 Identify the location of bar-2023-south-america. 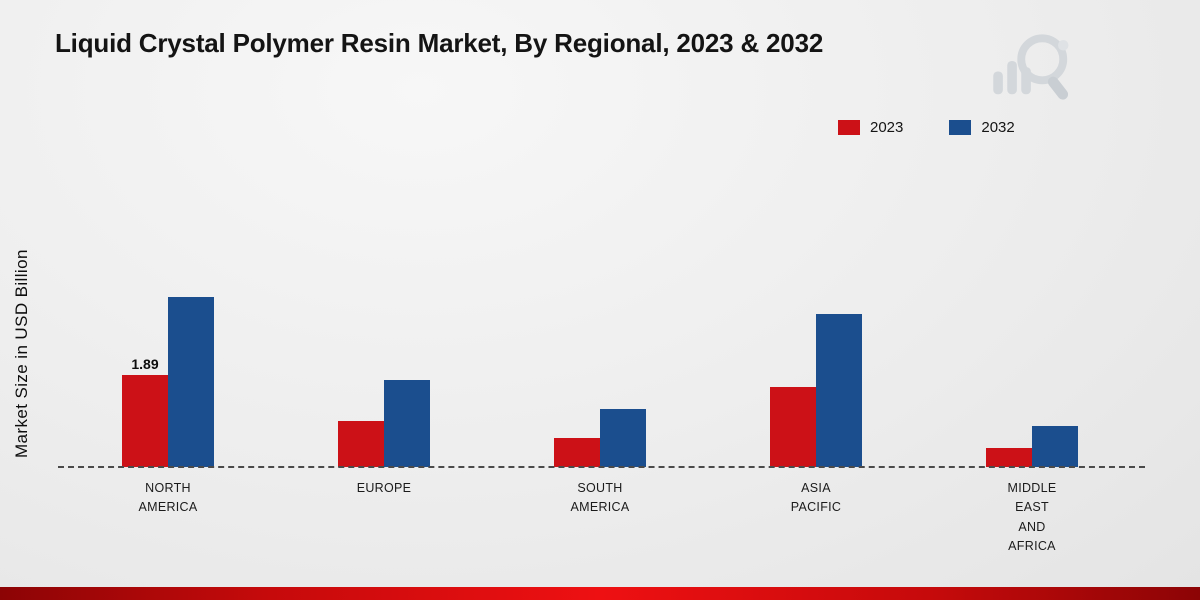
(577, 452).